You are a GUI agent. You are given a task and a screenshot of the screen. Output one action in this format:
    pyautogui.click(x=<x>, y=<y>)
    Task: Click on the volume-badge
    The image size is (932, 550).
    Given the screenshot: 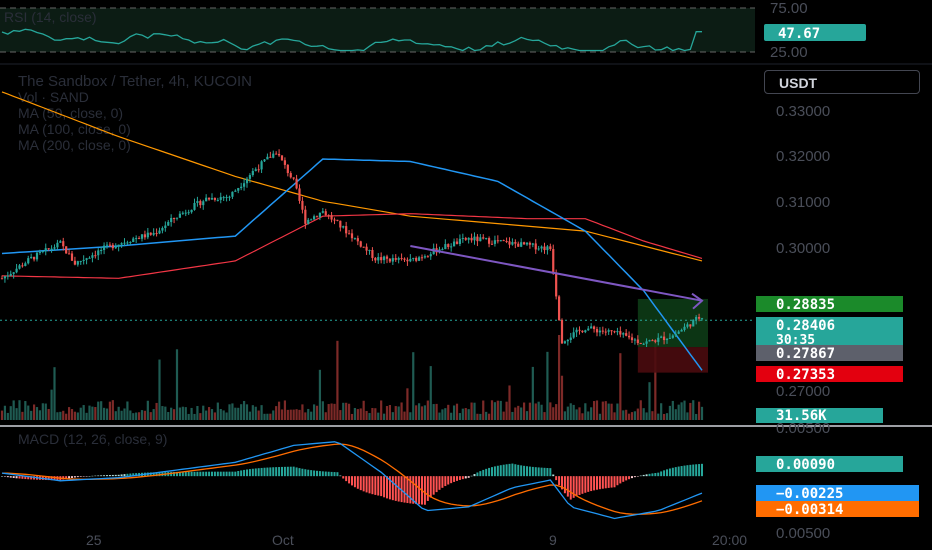 What is the action you would take?
    pyautogui.click(x=819, y=415)
    